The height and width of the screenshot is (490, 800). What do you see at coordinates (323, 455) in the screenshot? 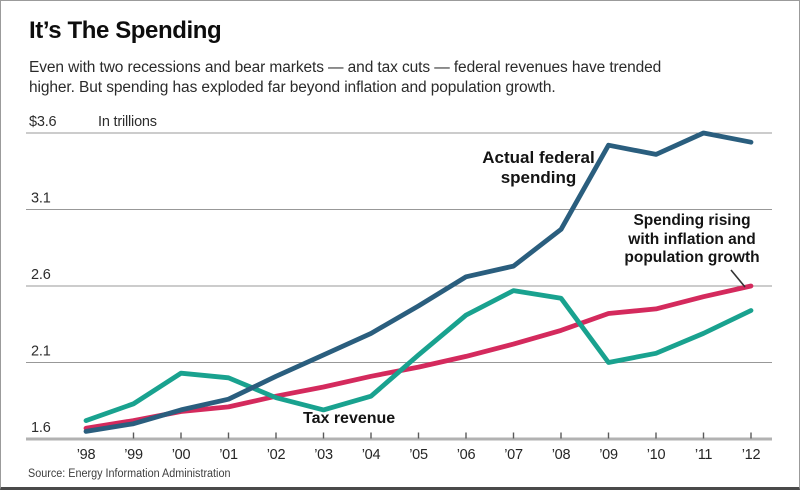
I see `x-axis-label: ’03` at bounding box center [323, 455].